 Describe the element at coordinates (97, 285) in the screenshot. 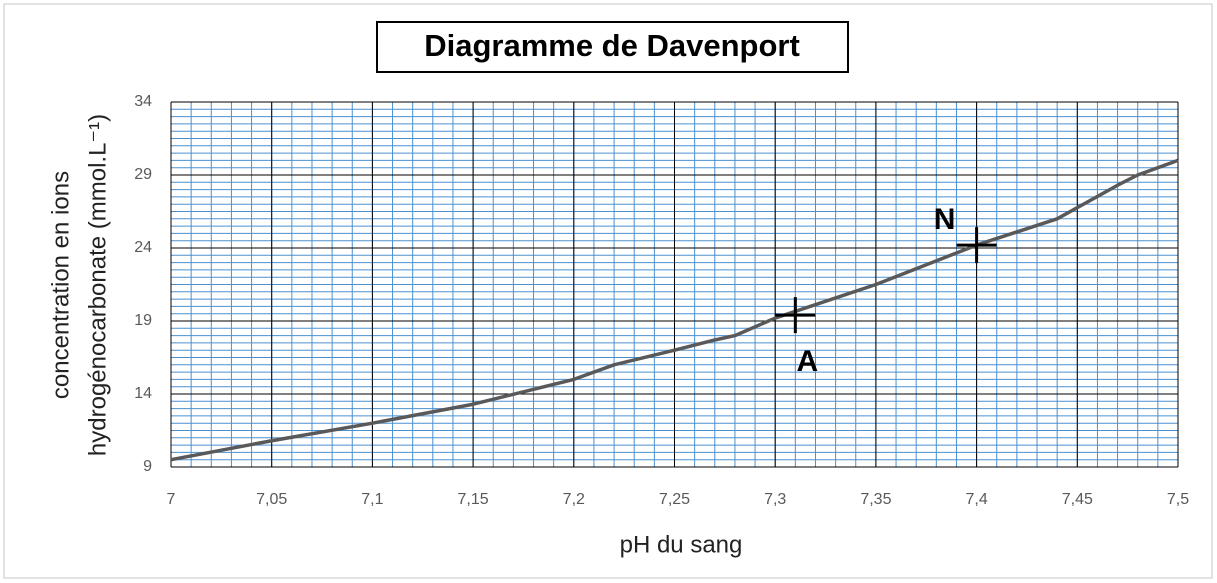

I see `y-axis-label: hydrogénocarbonate (mmol.L⁻¹)` at that location.